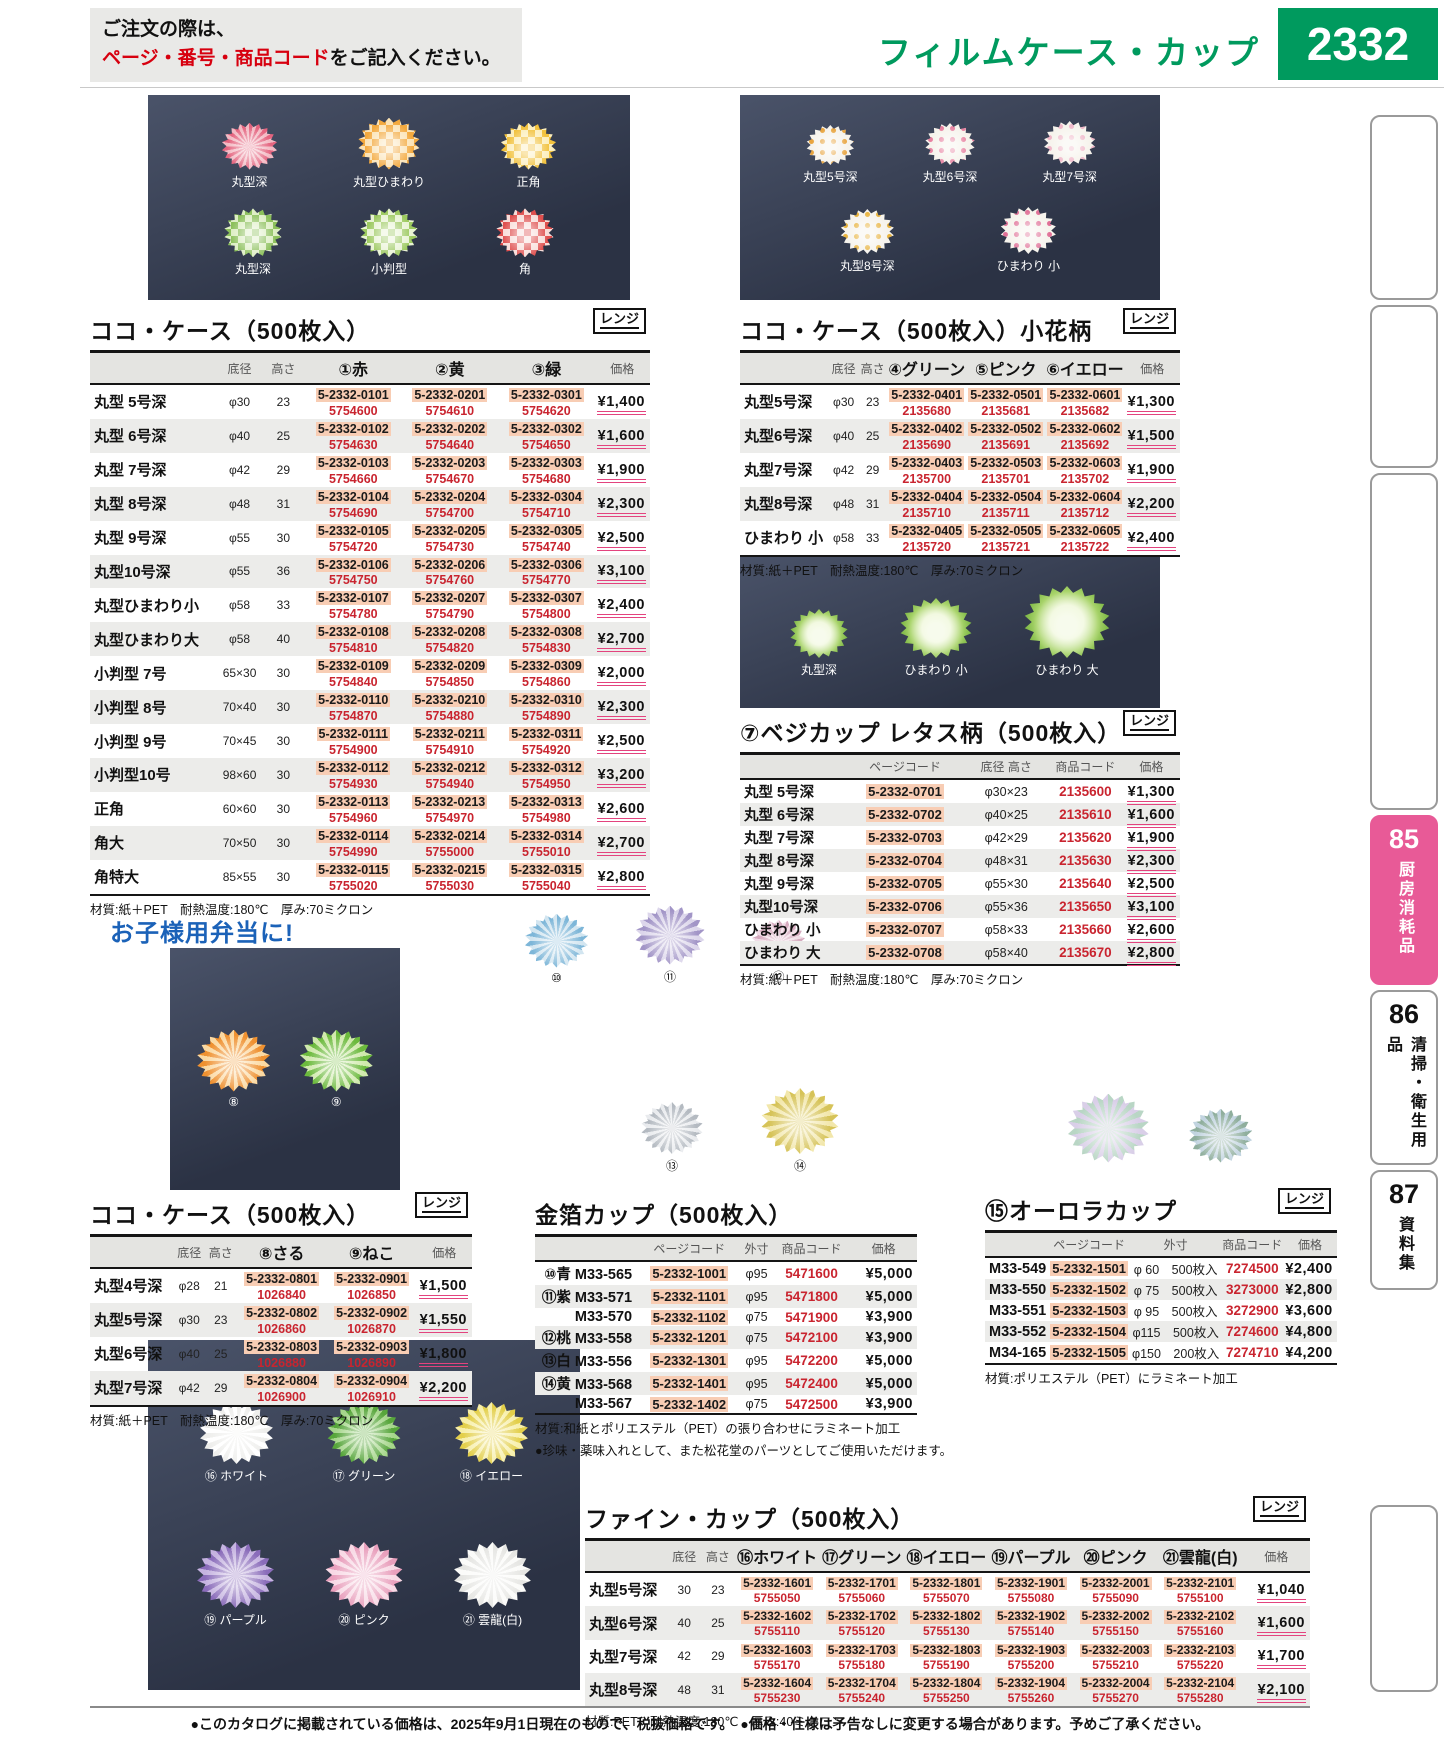  What do you see at coordinates (450, 843) in the screenshot?
I see `code-cell: 5-2332-0214 5755000` at bounding box center [450, 843].